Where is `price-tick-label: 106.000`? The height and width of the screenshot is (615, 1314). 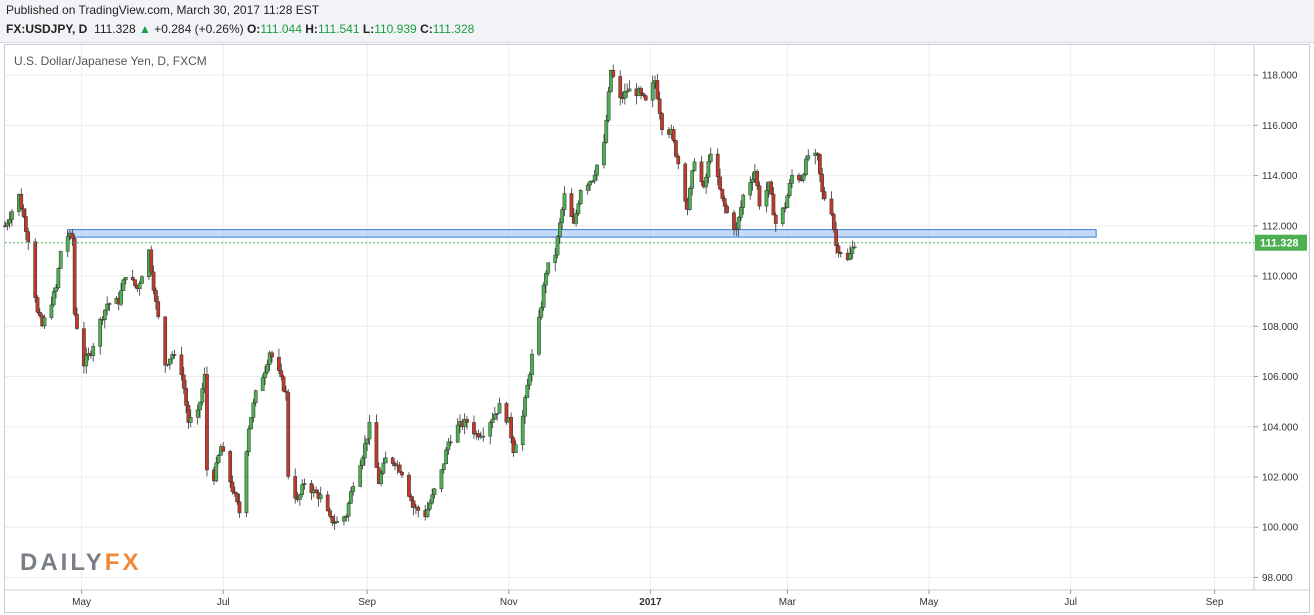 price-tick-label: 106.000 is located at coordinates (1280, 377).